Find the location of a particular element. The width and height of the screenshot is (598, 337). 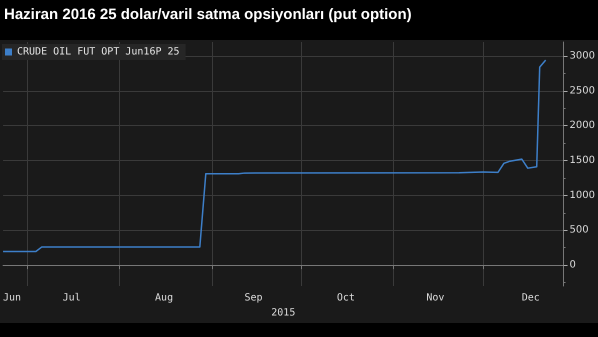

y-tick-label: 0 is located at coordinates (573, 265).